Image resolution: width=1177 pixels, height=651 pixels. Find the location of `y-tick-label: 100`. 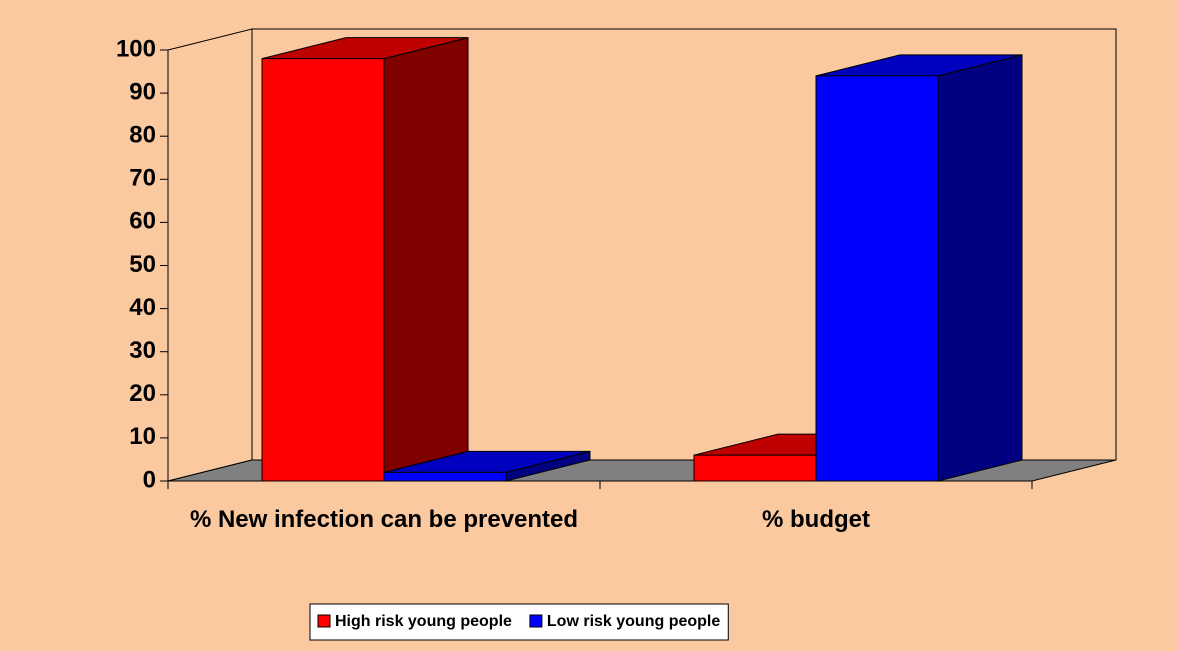

y-tick-label: 100 is located at coordinates (136, 48).